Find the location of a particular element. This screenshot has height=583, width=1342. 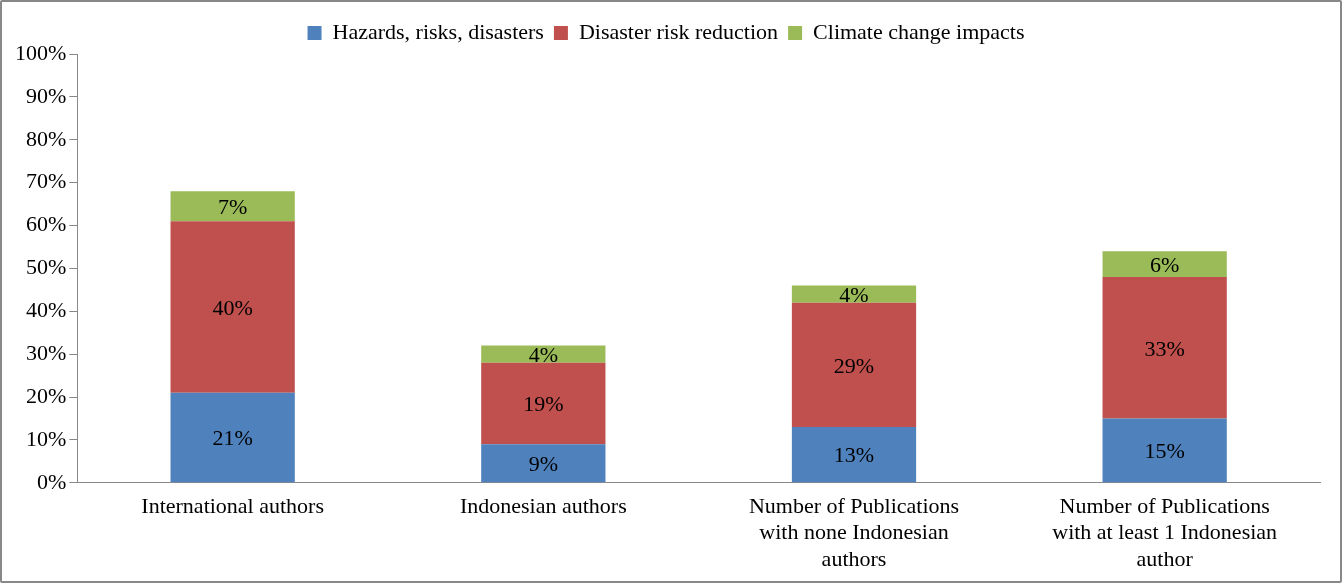

data-label: 29% is located at coordinates (854, 365).